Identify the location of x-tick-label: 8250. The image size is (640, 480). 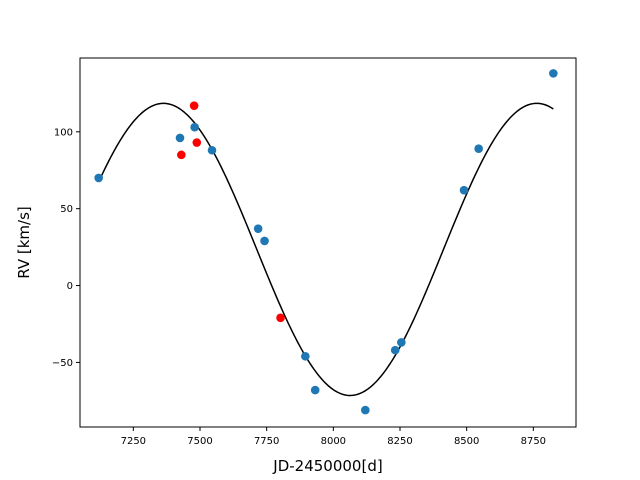
(399, 441).